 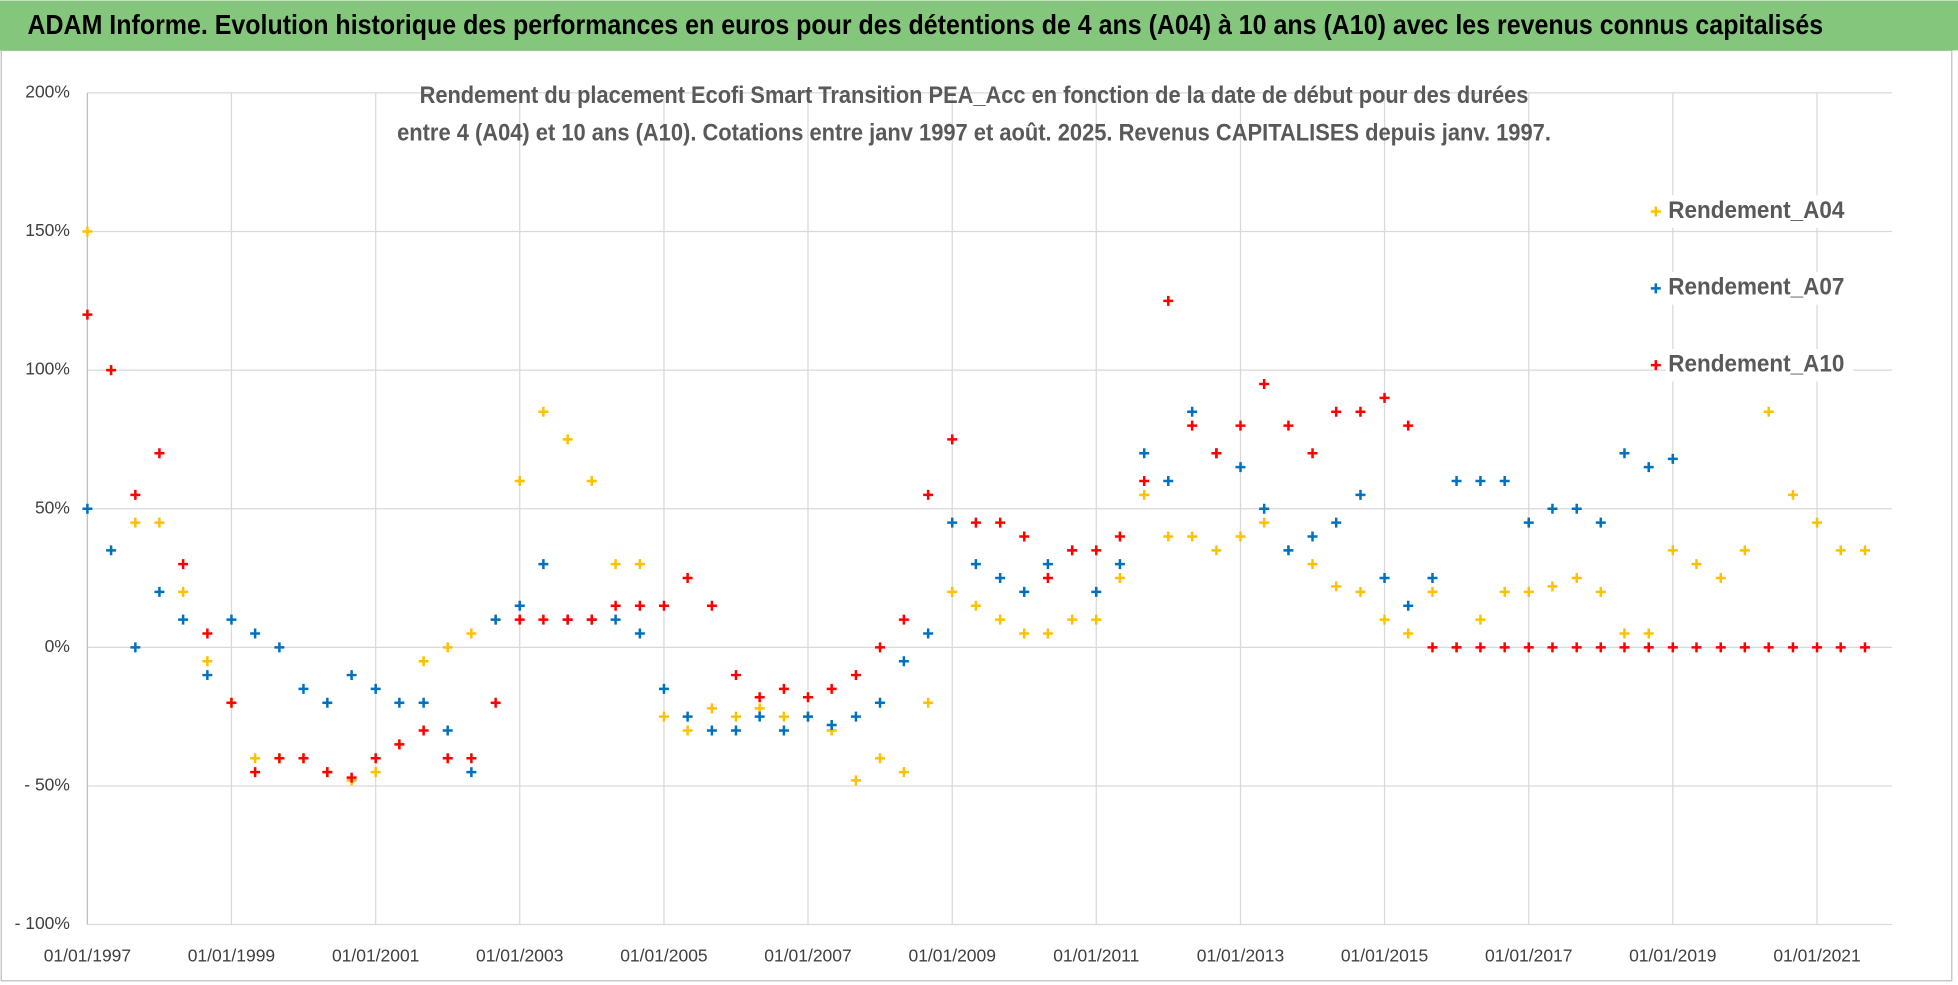 What do you see at coordinates (979, 25) in the screenshot?
I see `title-bar` at bounding box center [979, 25].